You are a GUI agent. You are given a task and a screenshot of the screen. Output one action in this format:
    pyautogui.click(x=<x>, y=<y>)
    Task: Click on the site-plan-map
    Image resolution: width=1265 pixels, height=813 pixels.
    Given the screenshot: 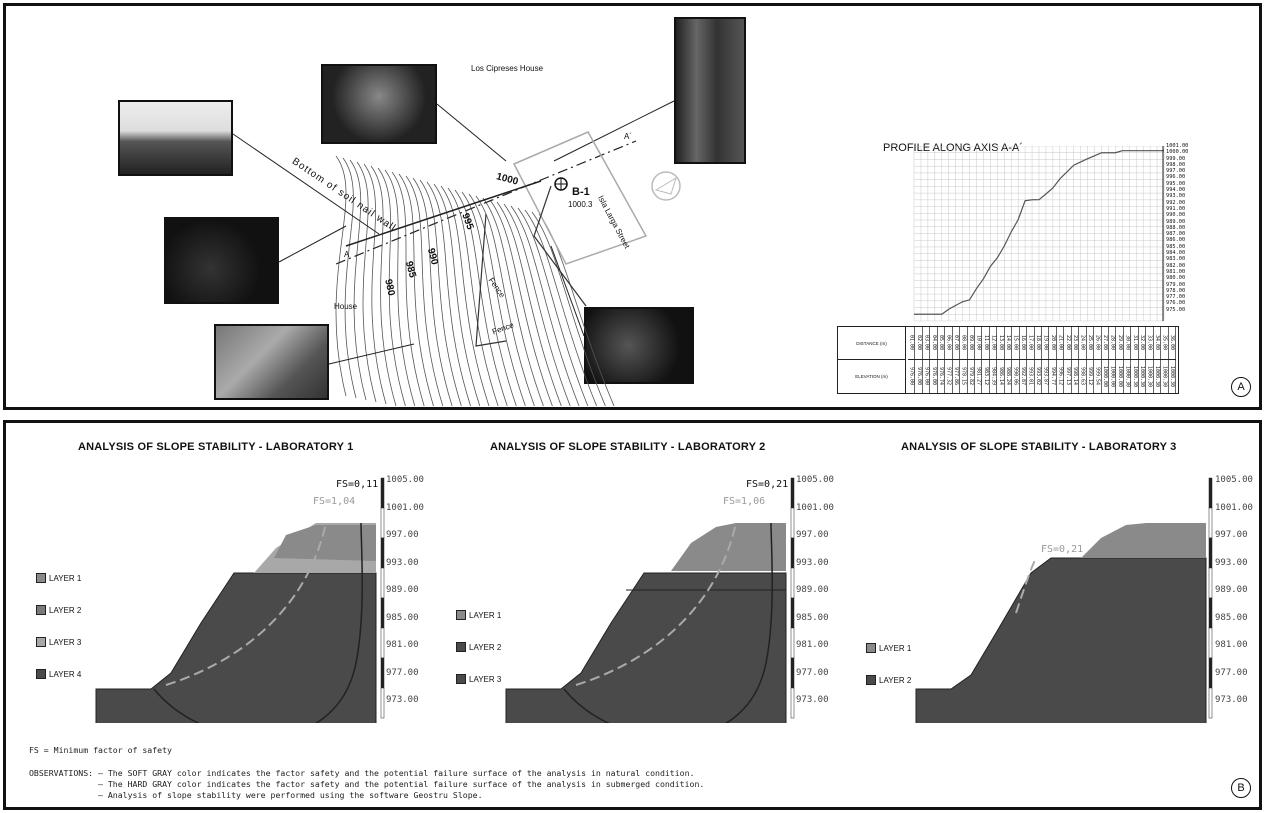 What is the action you would take?
    pyautogui.click(x=456, y=253)
    